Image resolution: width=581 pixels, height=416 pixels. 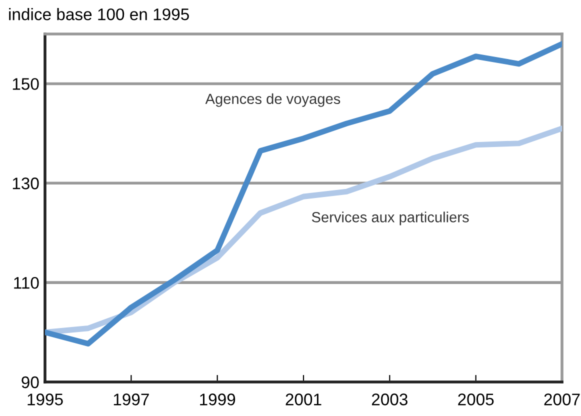 What do you see at coordinates (304, 400) in the screenshot?
I see `x-tick-label: 2001` at bounding box center [304, 400].